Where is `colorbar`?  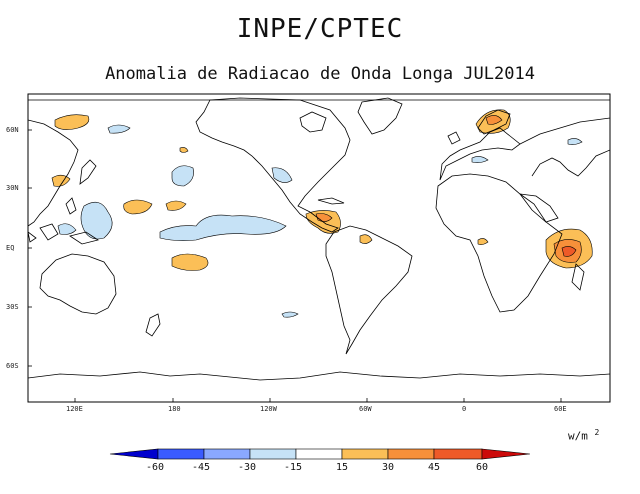 colorbar is located at coordinates (320, 454).